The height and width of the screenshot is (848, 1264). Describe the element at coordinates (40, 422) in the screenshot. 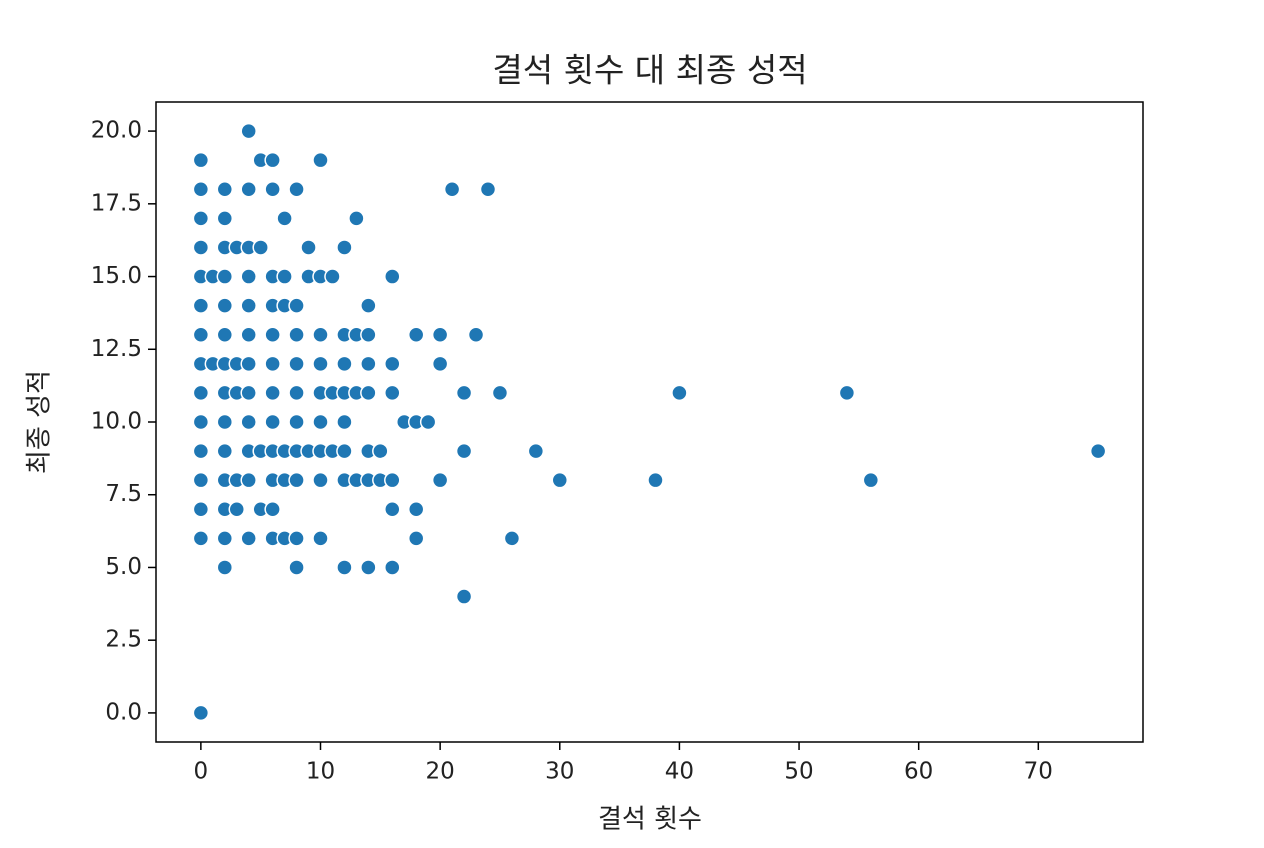

I see `y-axis-label: 최종 성적` at that location.